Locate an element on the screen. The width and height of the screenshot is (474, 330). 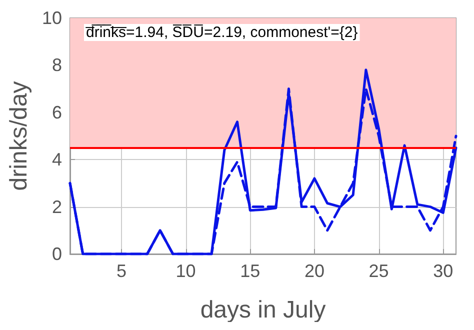
y-tick-label: 8 is located at coordinates (57, 65).